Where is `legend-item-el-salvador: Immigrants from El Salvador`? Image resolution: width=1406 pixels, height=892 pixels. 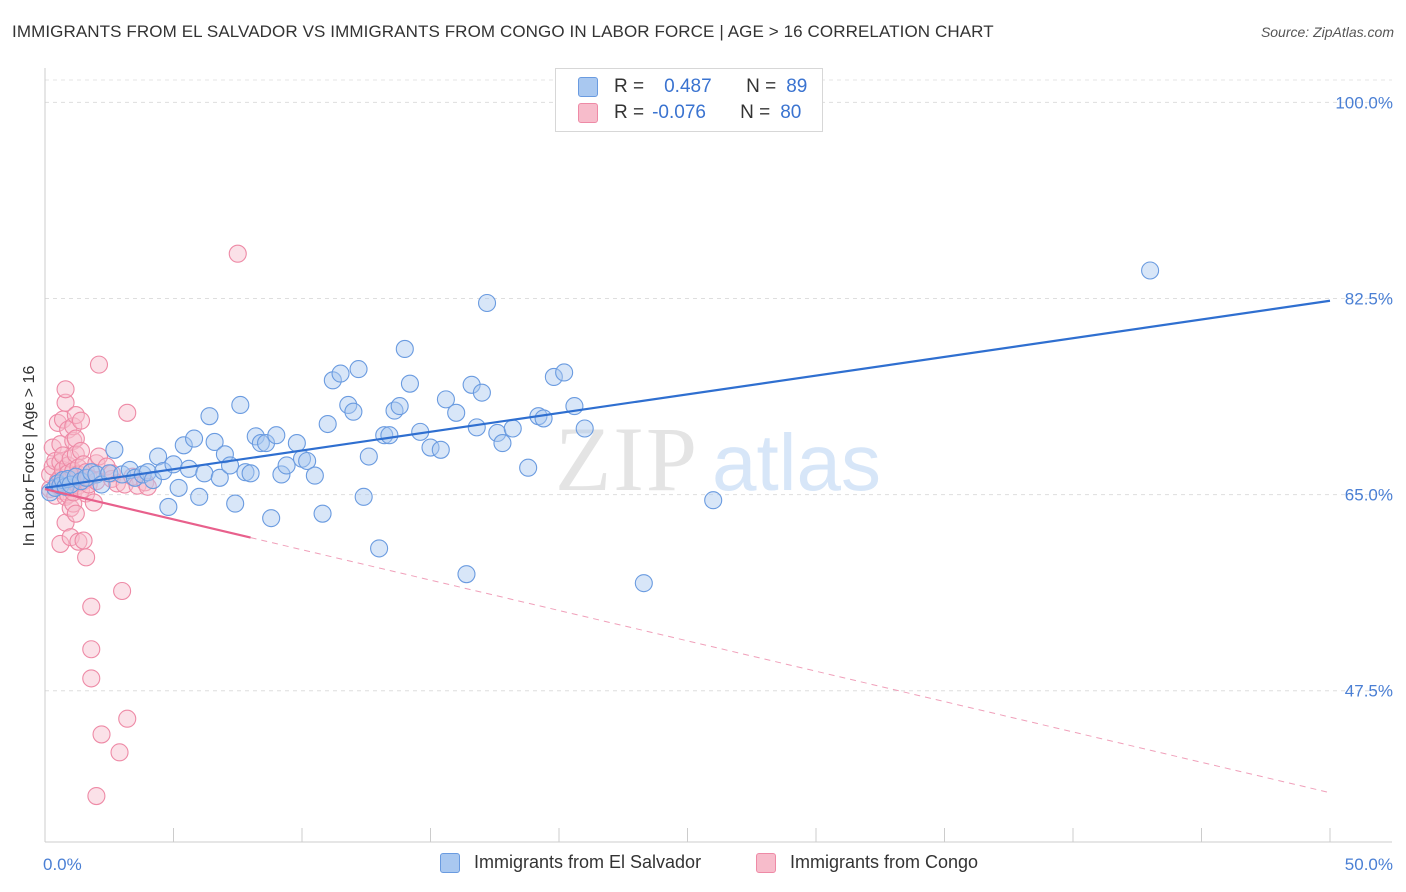
legend-item-el-salvador: Immigrants from El Salvador is located at coordinates (570, 862).